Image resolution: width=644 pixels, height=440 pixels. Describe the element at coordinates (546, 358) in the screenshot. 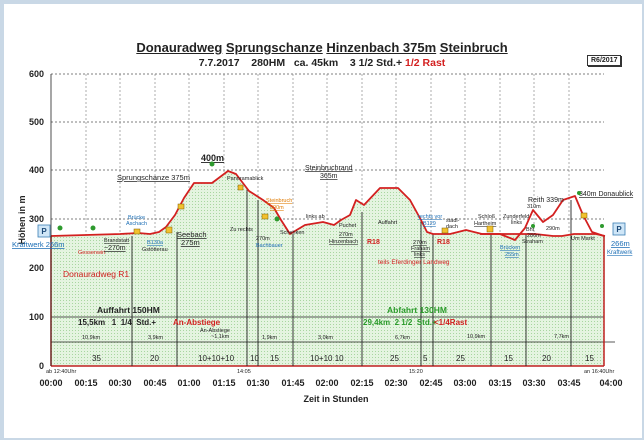

I see `duration-11: 20` at that location.